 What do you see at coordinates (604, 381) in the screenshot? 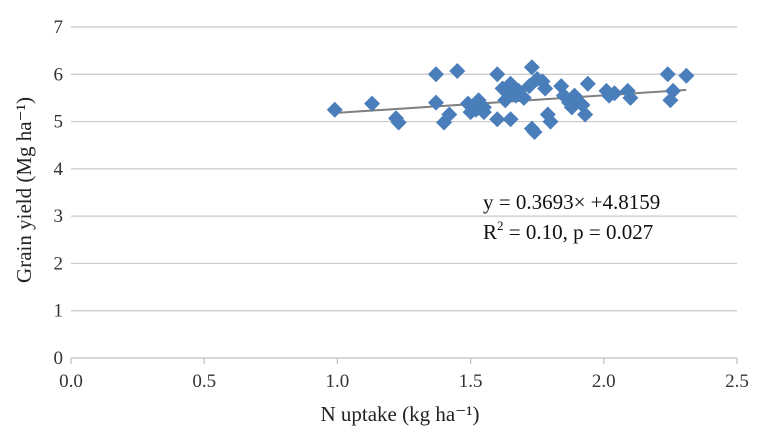
I see `x-tick-label: 2.0` at bounding box center [604, 381].